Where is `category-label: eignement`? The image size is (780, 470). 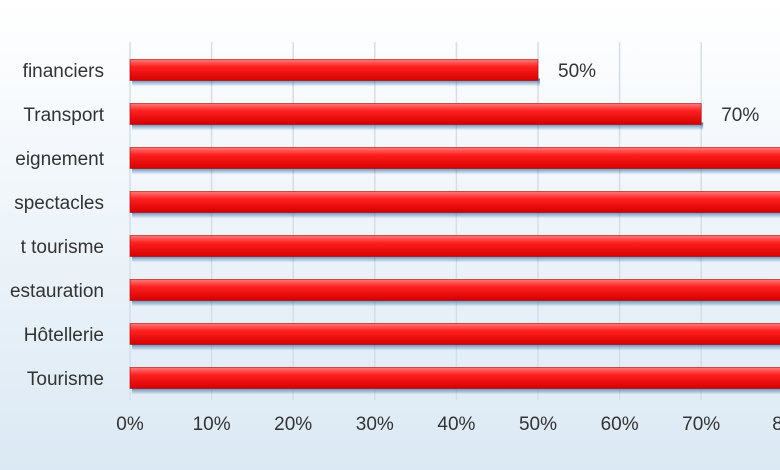
category-label: eignement is located at coordinates (59, 159).